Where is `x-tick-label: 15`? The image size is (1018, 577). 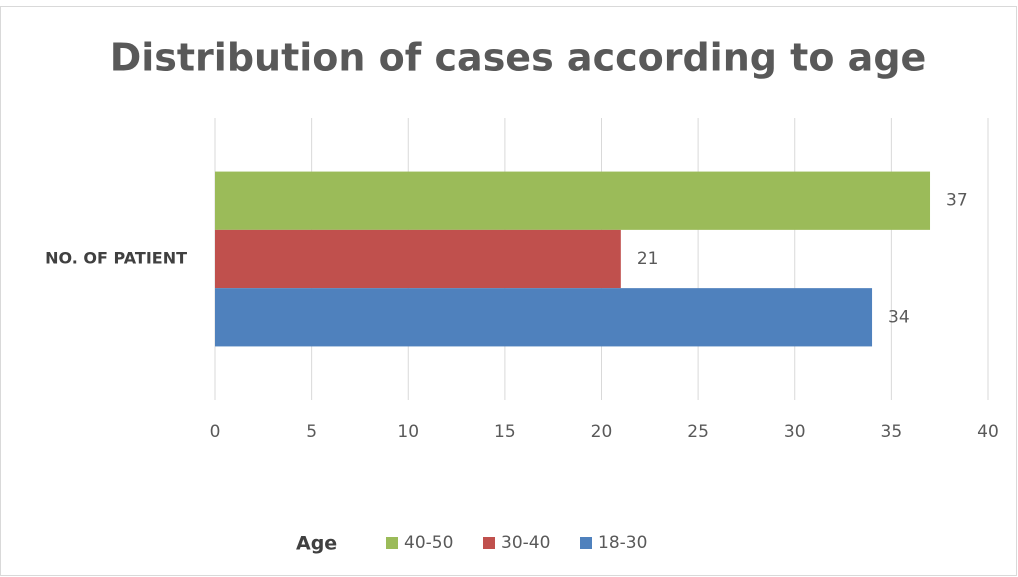
x-tick-label: 15 is located at coordinates (505, 432).